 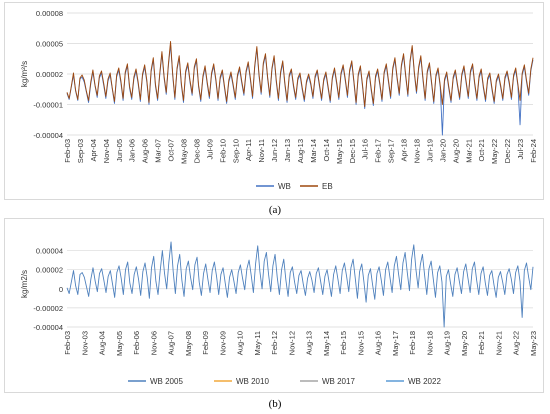 I want to click on x-tick-label: Dec-15, so click(x=352, y=151).